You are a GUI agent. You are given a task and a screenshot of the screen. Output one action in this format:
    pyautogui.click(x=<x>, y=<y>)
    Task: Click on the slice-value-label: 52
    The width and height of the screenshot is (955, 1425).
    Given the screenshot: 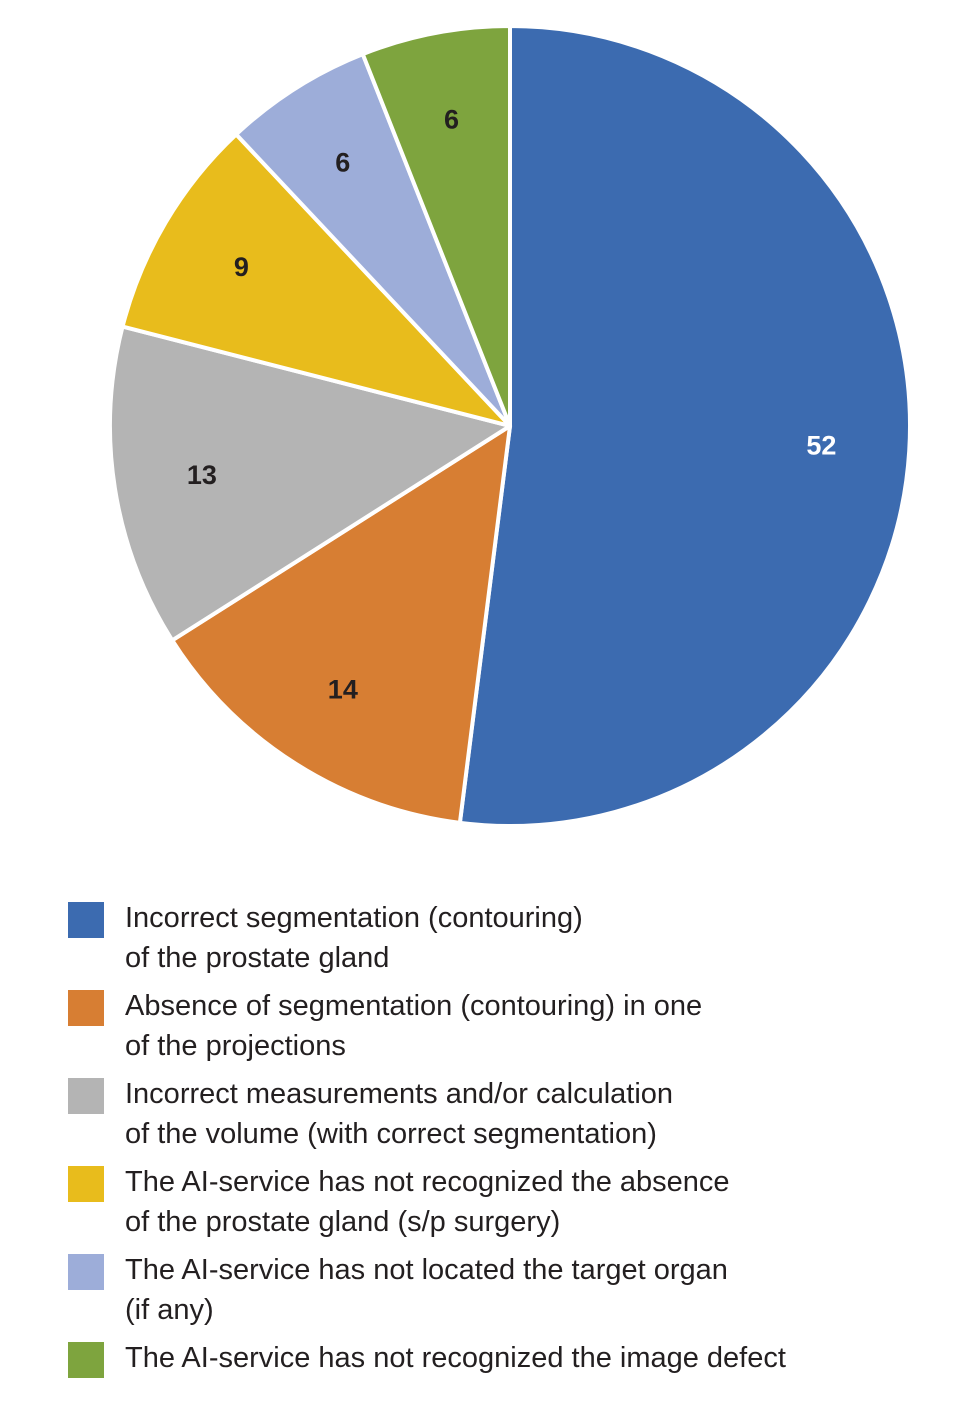 What is the action you would take?
    pyautogui.click(x=821, y=446)
    